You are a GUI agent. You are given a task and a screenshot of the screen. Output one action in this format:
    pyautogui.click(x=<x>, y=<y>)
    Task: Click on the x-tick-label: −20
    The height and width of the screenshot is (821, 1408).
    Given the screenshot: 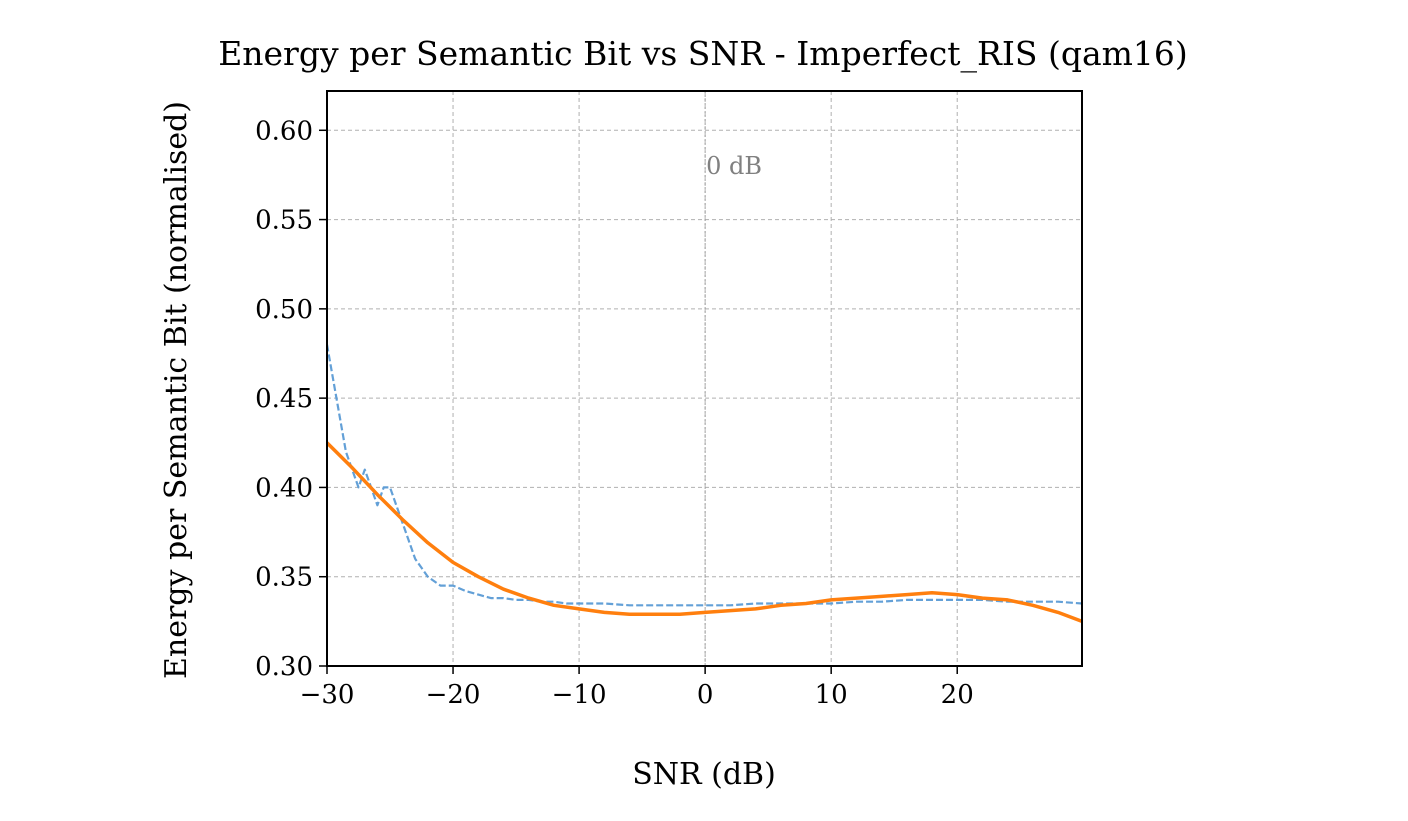 What is the action you would take?
    pyautogui.click(x=453, y=695)
    